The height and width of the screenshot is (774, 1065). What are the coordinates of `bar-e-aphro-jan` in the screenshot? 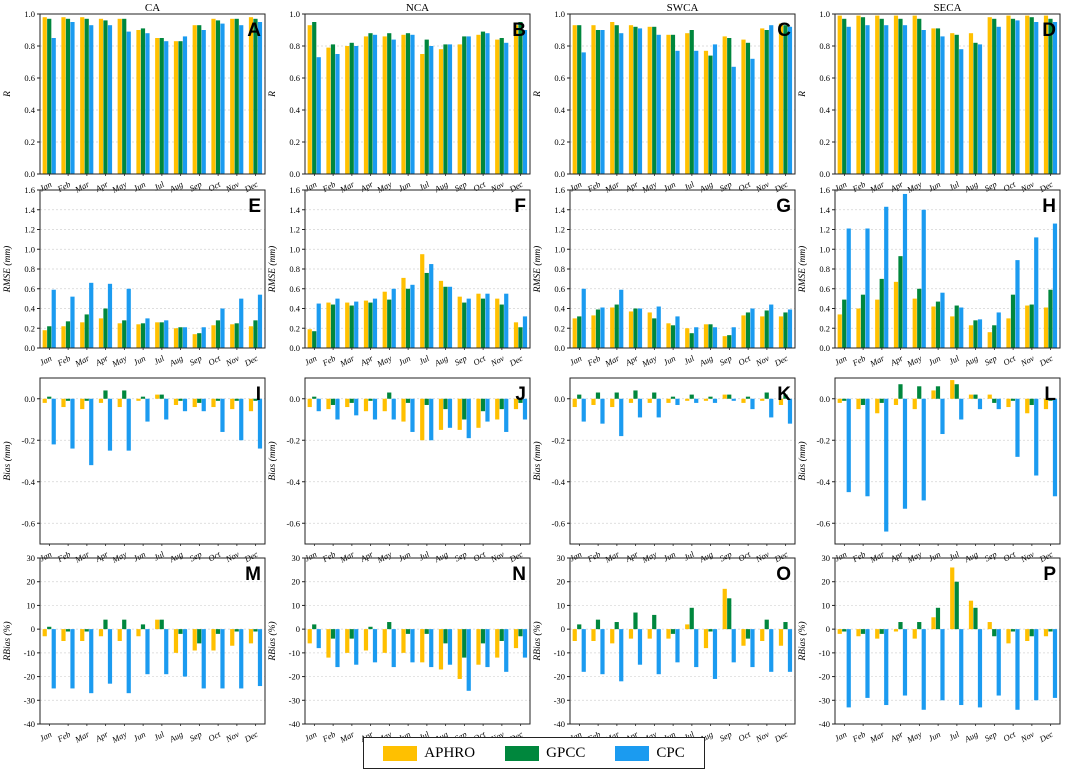 It's located at (44, 339).